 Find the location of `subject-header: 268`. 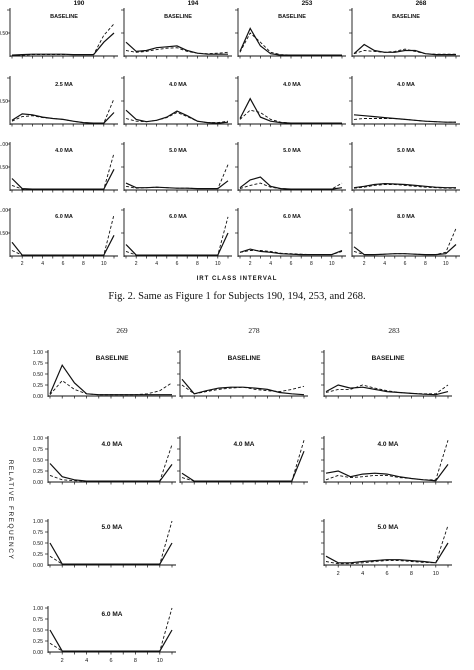

subject-header: 268 is located at coordinates (421, 3).